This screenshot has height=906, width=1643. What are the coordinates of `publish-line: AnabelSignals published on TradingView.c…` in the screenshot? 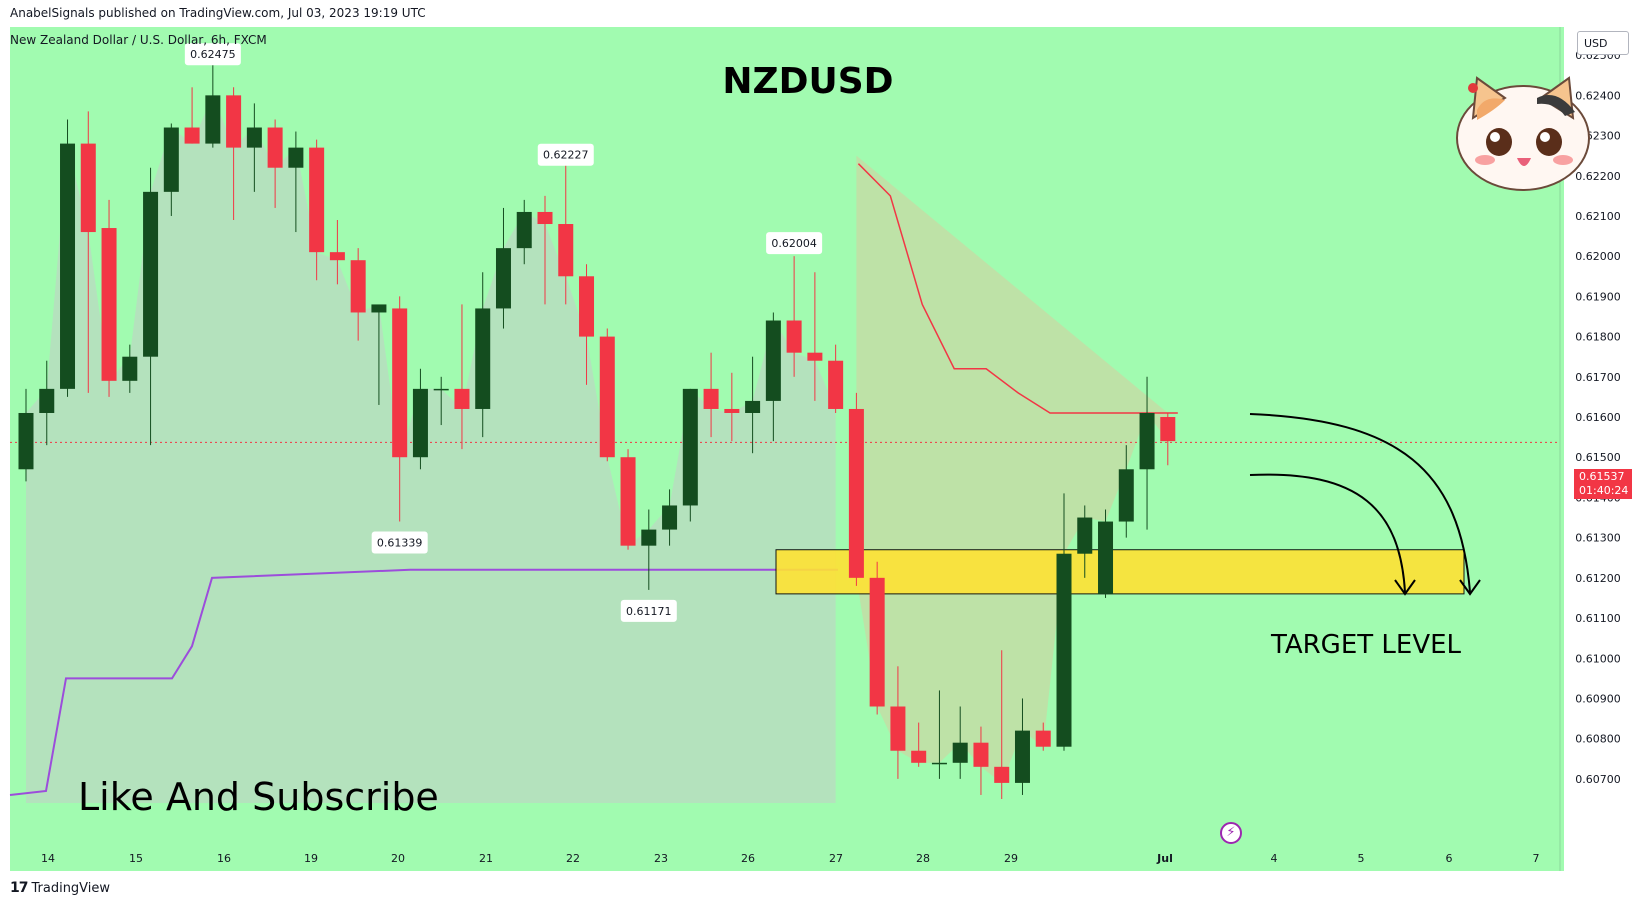 It's located at (218, 13).